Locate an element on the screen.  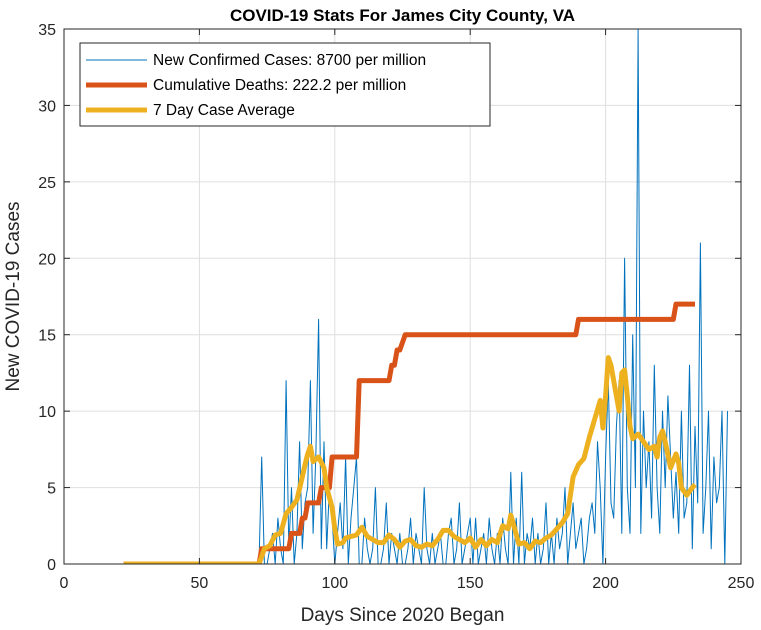
x-axis-label: Days Since 2020 Began is located at coordinates (403, 615).